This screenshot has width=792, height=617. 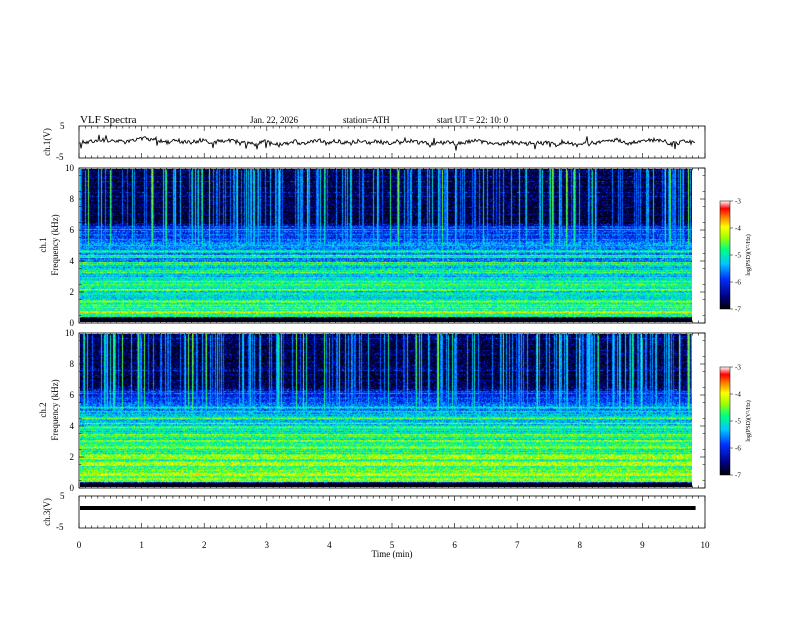 I want to click on x-tick-label: 7, so click(x=517, y=545).